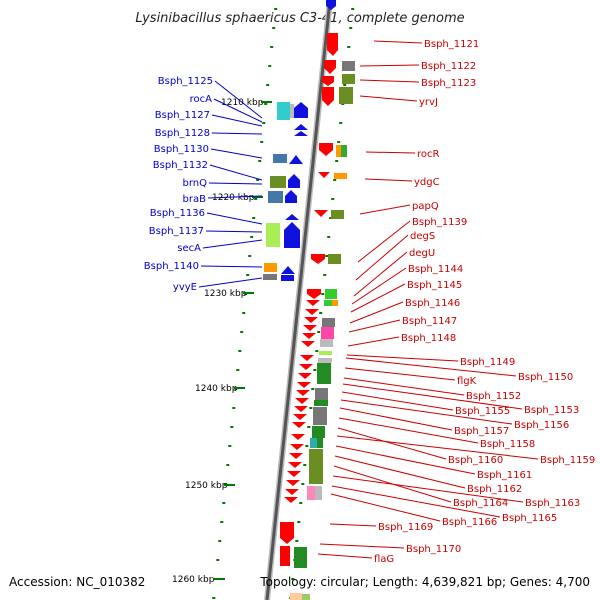  What do you see at coordinates (427, 182) in the screenshot?
I see `gene-label-ydgc: ydgC` at bounding box center [427, 182].